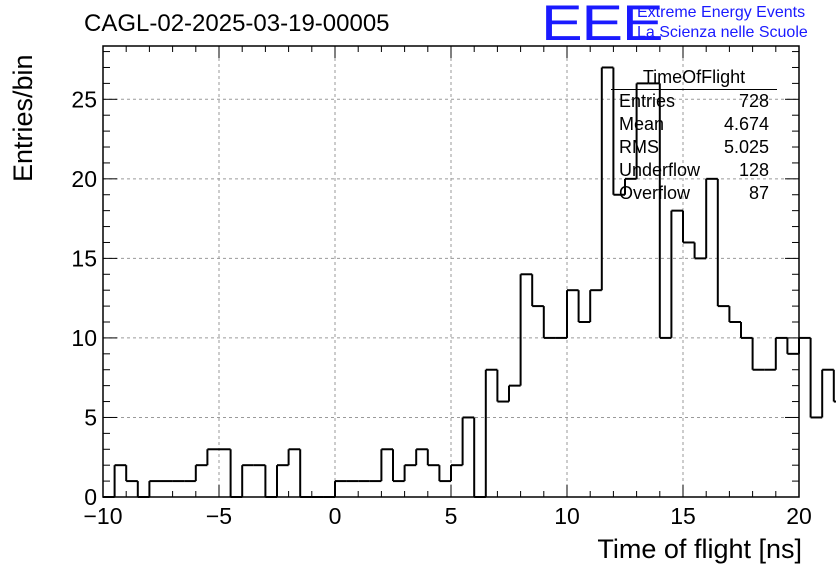 The height and width of the screenshot is (572, 836). Describe the element at coordinates (90, 497) in the screenshot. I see `y-tick-label: 0` at that location.